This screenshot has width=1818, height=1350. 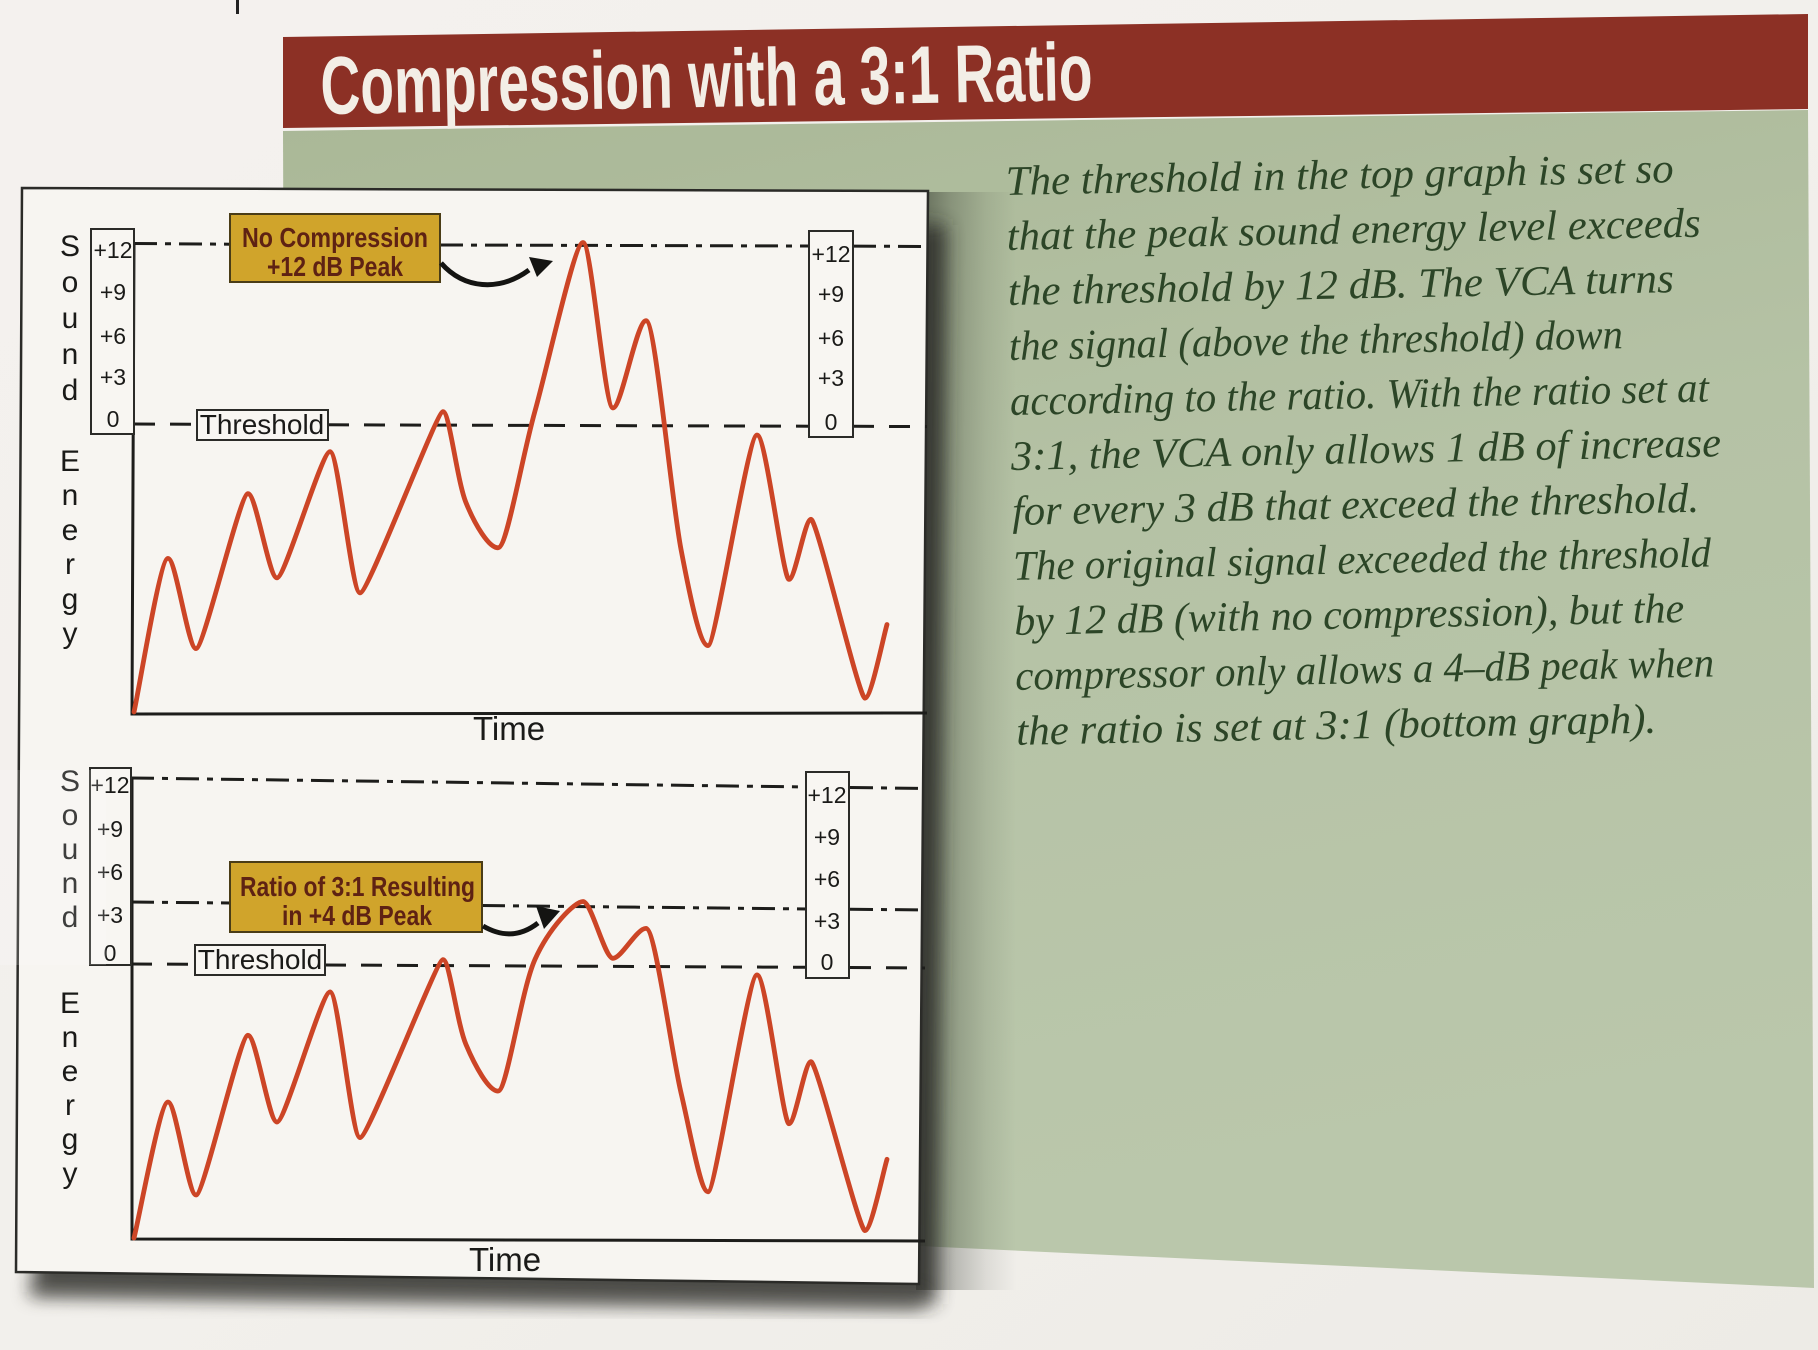 I want to click on svg-text: Ratio of 3:1 Resulting, so click(x=357, y=886).